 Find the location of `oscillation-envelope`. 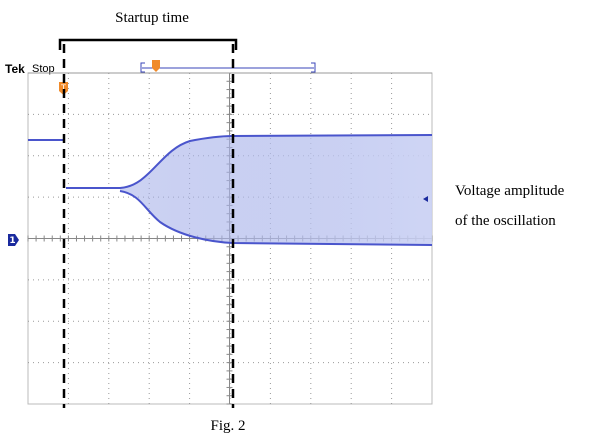

oscillation-envelope is located at coordinates (276, 190).